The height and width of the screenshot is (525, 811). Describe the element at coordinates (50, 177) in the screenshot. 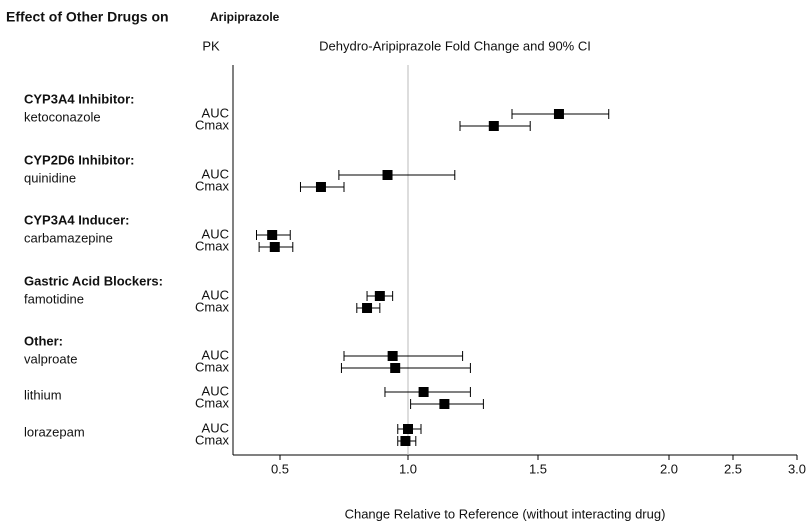

I see `drug-label: quinidine` at that location.